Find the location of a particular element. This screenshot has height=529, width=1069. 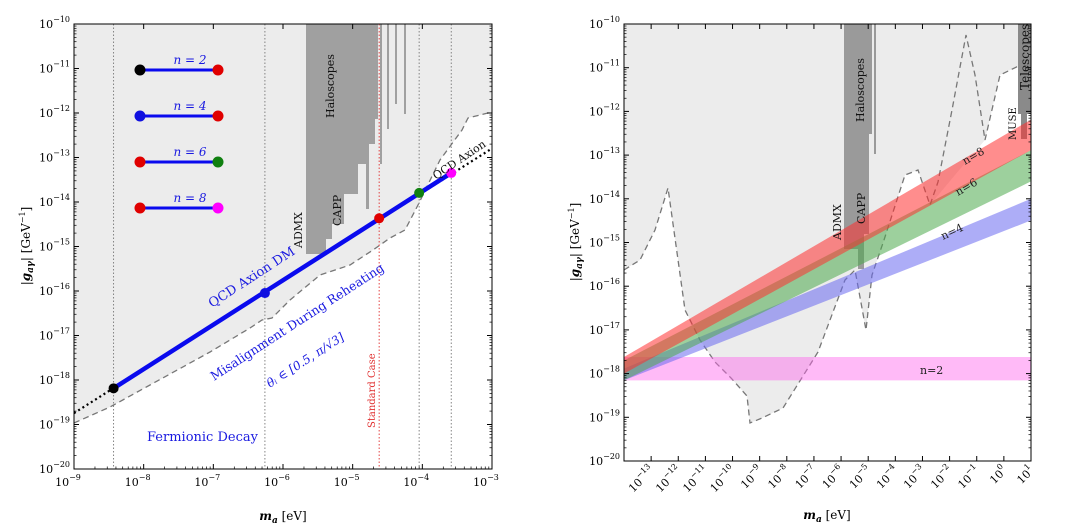

left-x-axis-label: ma [eV] is located at coordinates (283, 517).